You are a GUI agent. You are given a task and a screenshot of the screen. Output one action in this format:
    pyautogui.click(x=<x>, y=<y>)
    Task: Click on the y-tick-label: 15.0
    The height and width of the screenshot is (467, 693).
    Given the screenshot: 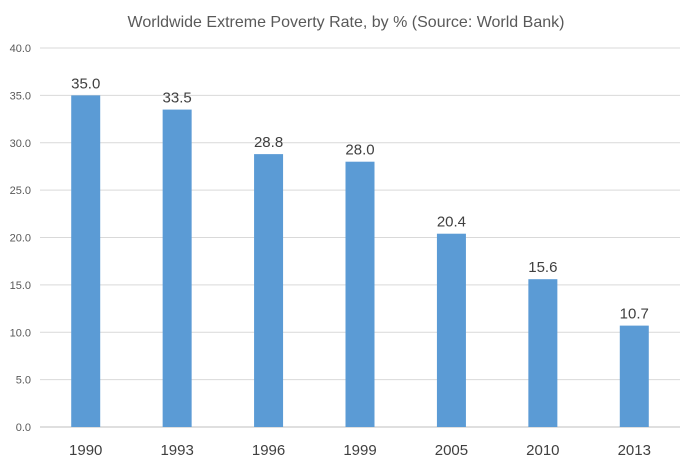 What is the action you would take?
    pyautogui.click(x=20, y=286)
    